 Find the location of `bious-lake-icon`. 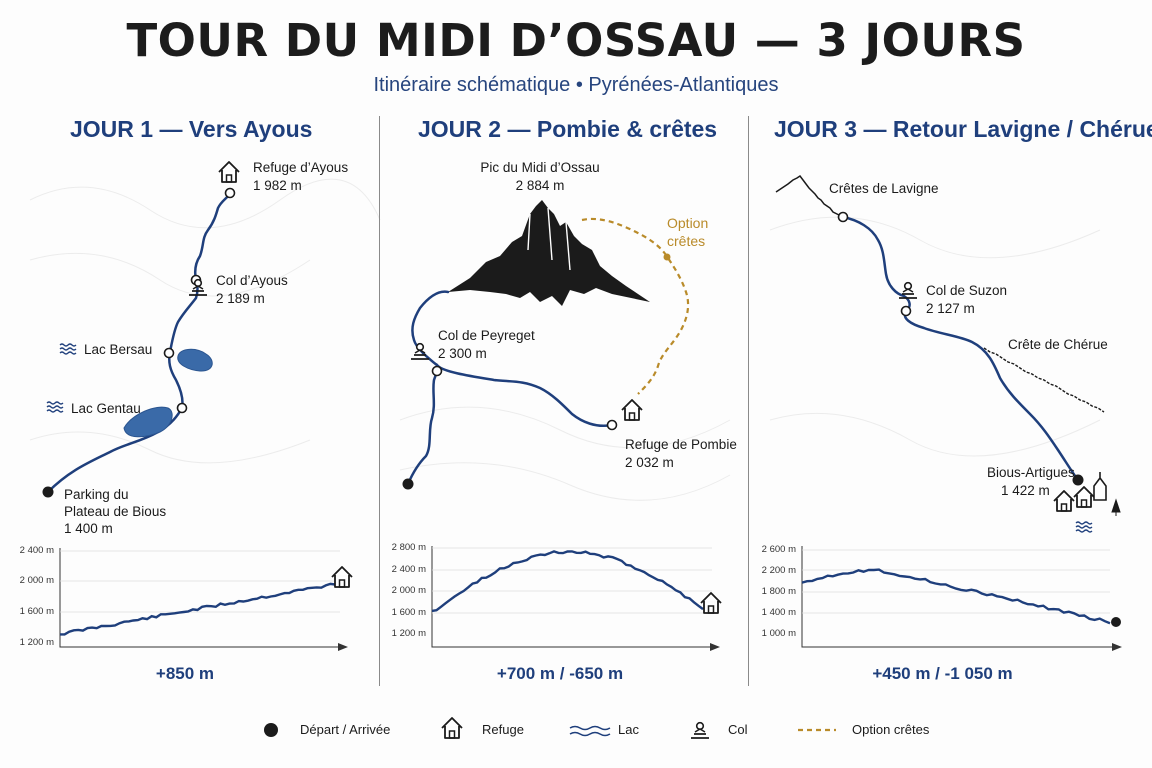

bious-lake-icon is located at coordinates (1084, 527).